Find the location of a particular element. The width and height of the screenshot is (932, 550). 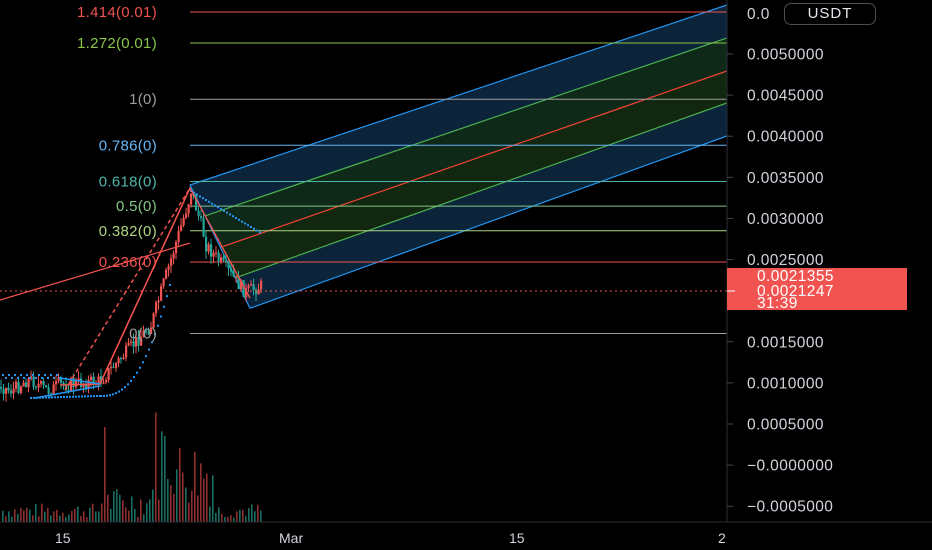

trend-line-dashed is located at coordinates (127, 289).